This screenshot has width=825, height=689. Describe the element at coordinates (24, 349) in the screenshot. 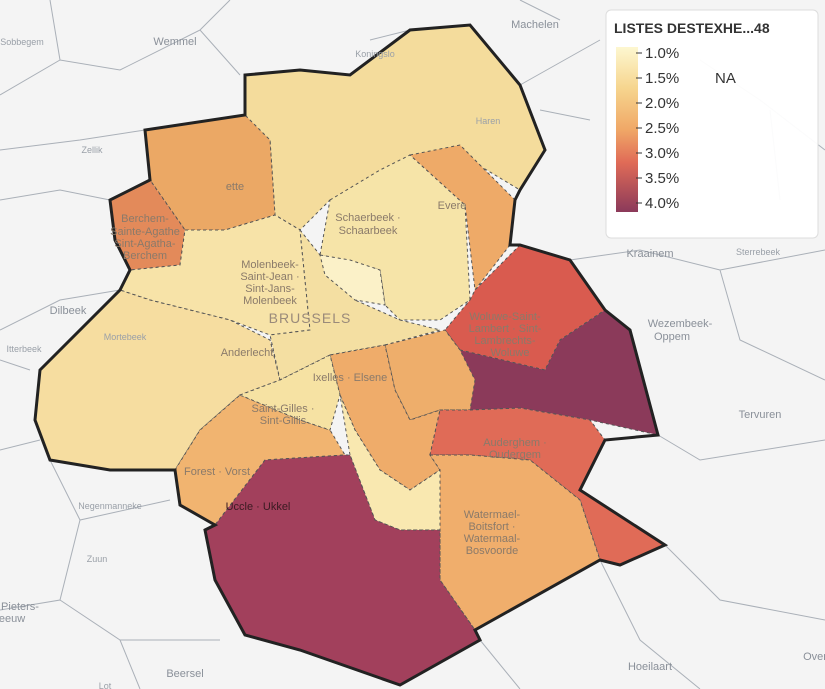

I see `place-label: Itterbeek` at that location.